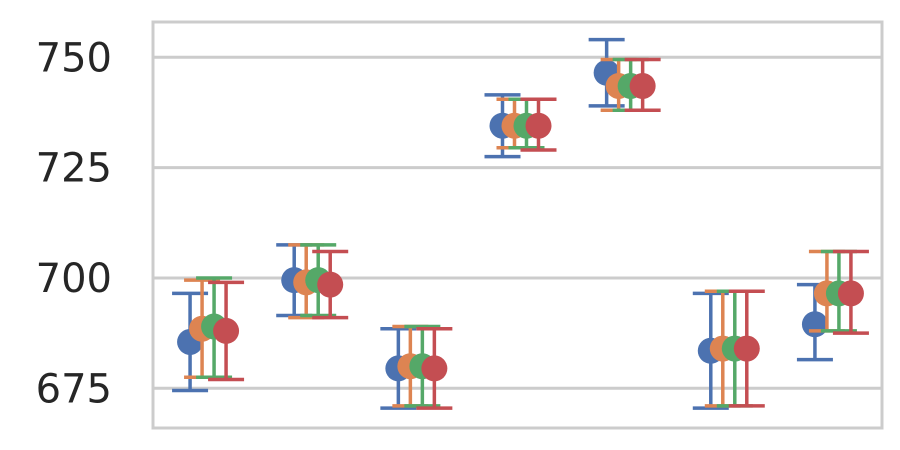 Image resolution: width=900 pixels, height=450 pixels. I want to click on y-tick-label: 750, so click(74, 58).